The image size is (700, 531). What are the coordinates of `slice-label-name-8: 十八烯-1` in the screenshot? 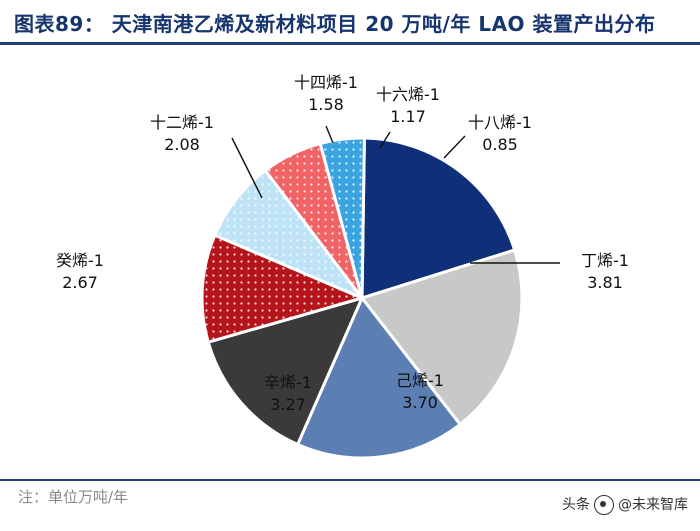 It's located at (500, 122).